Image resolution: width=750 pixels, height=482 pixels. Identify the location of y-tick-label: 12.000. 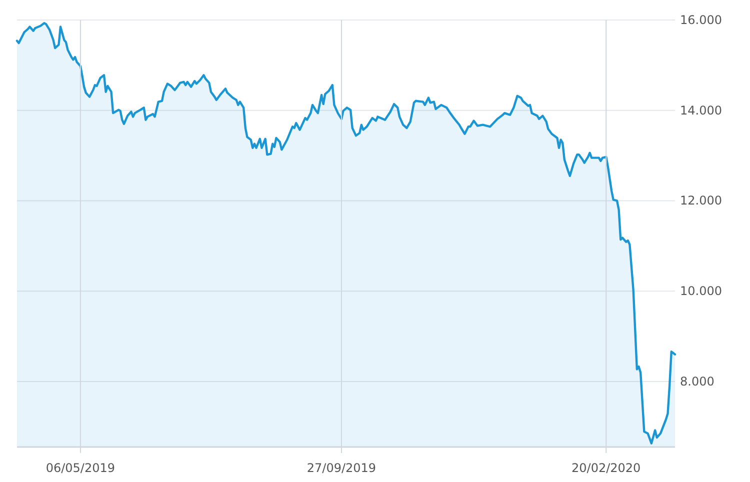
(701, 201).